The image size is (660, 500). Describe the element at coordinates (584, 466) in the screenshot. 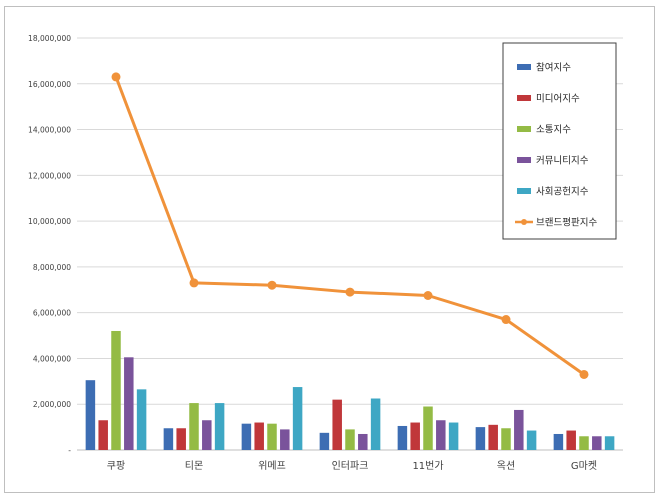

I see `x-tick-label: G마켓` at that location.